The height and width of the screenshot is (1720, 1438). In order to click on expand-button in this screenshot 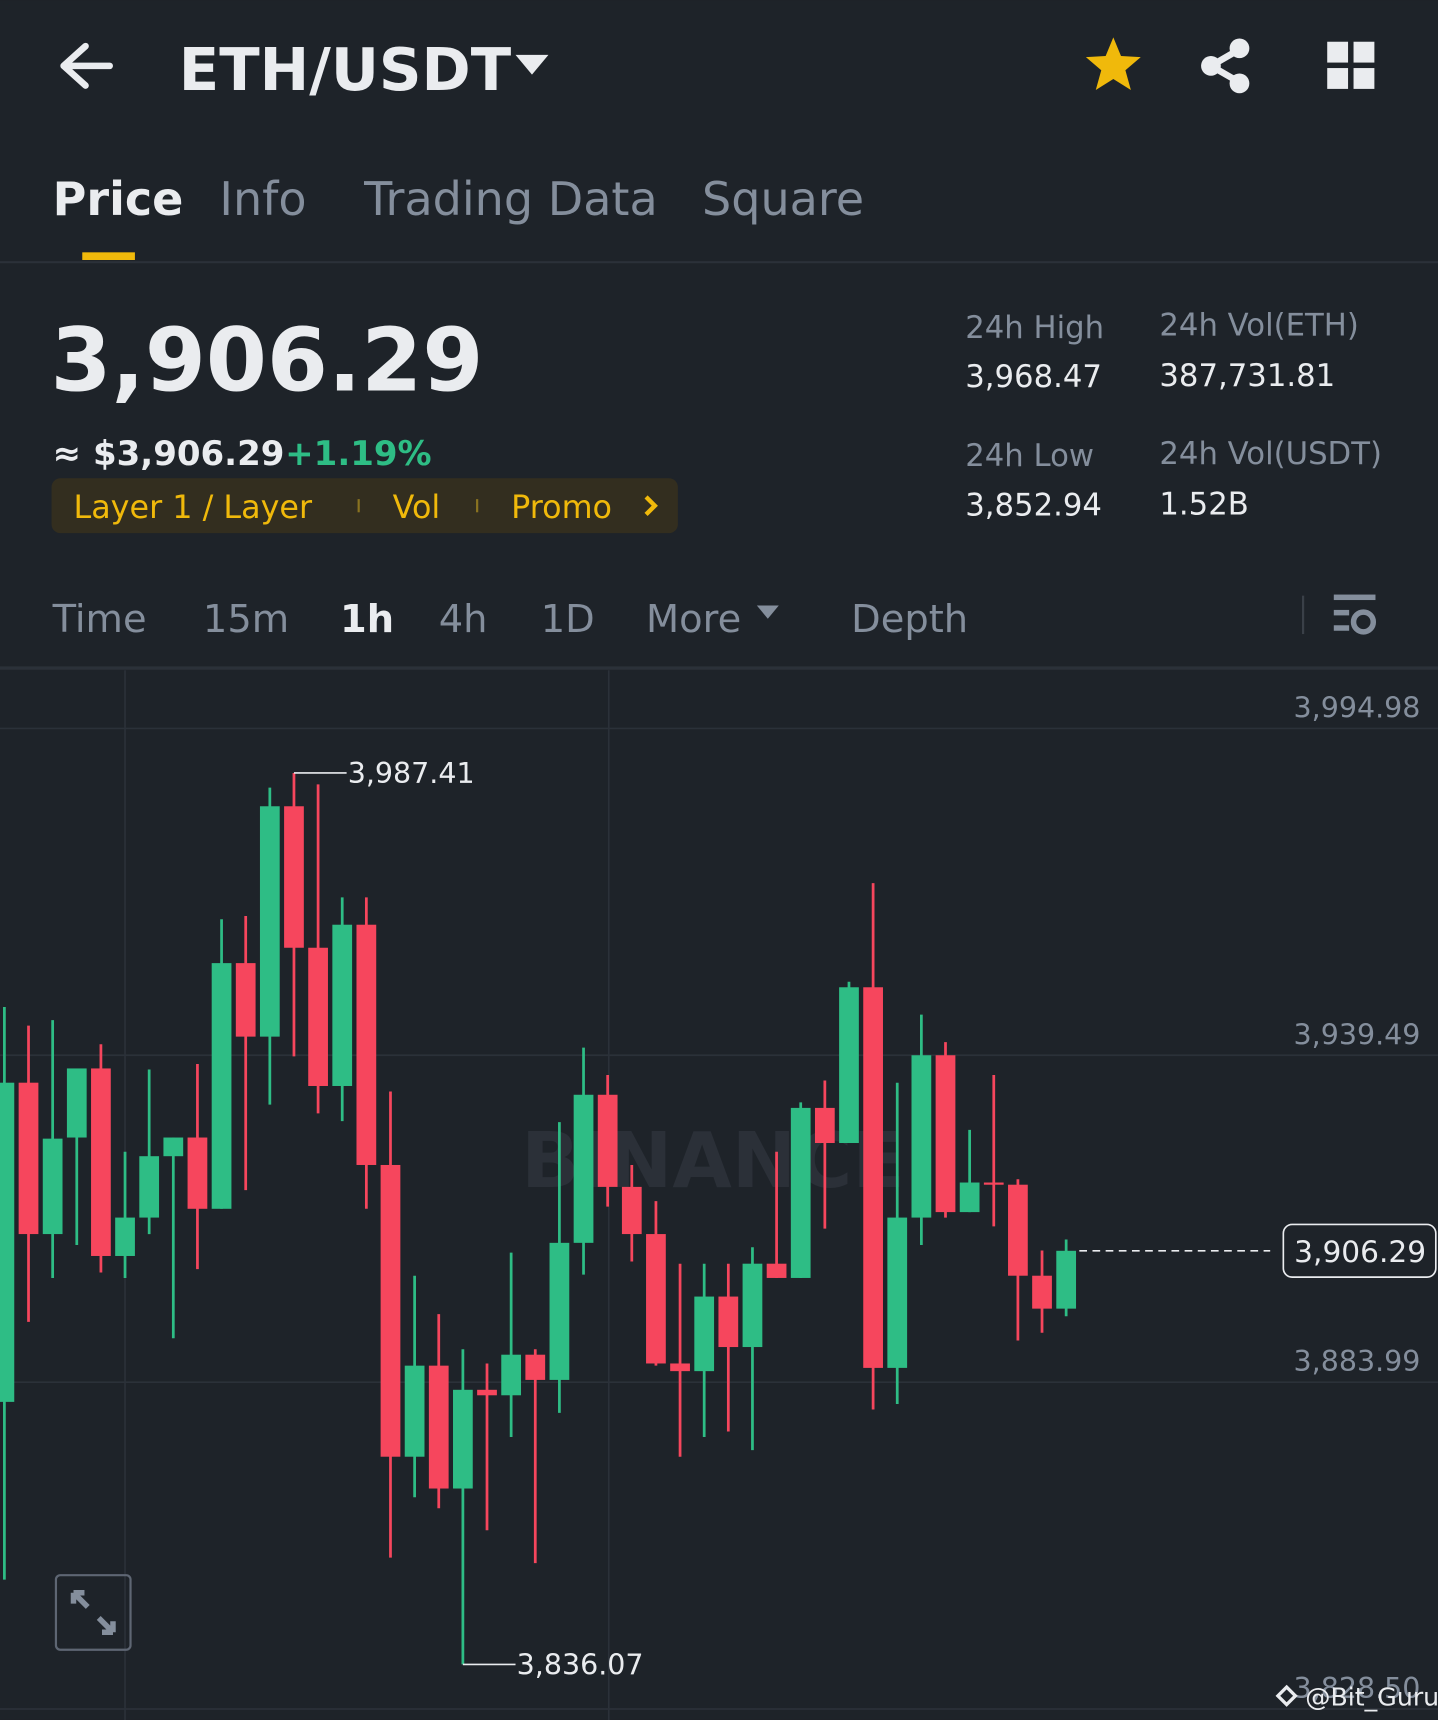, I will do `click(93, 1612)`.